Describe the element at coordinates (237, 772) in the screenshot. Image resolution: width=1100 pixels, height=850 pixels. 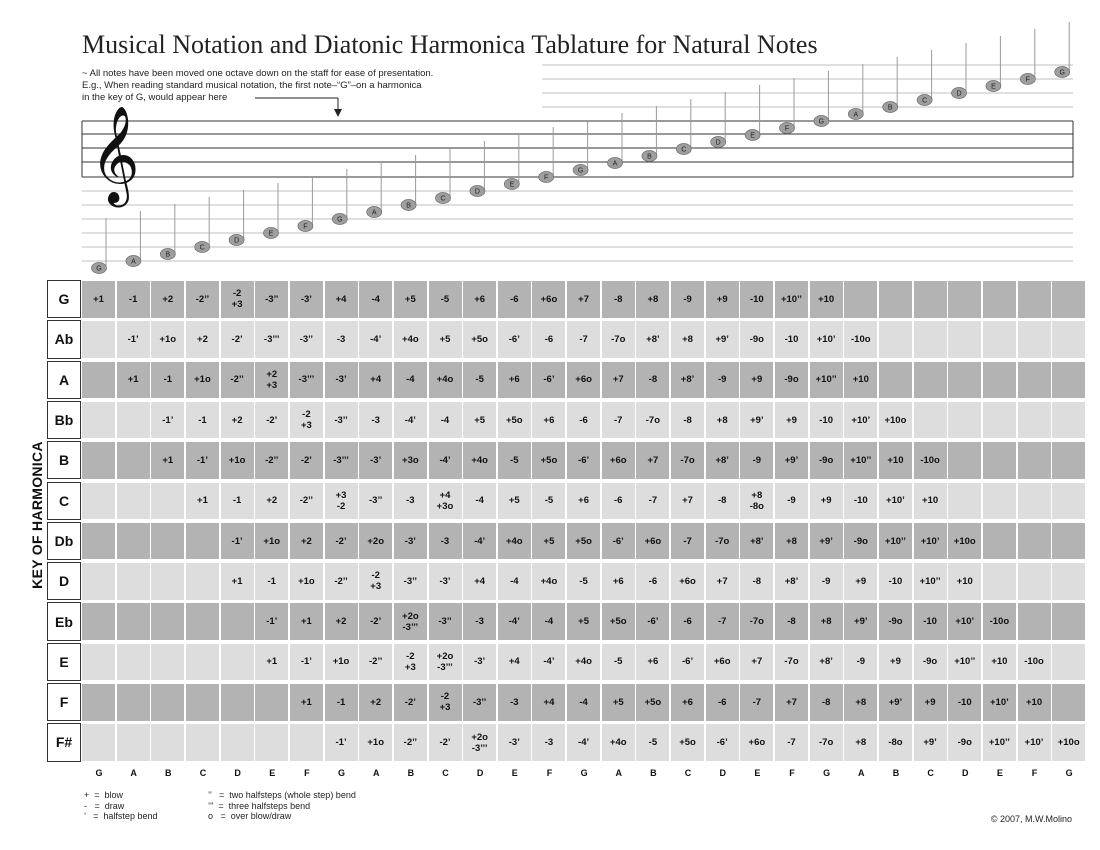
I see `column-note-label: D` at that location.